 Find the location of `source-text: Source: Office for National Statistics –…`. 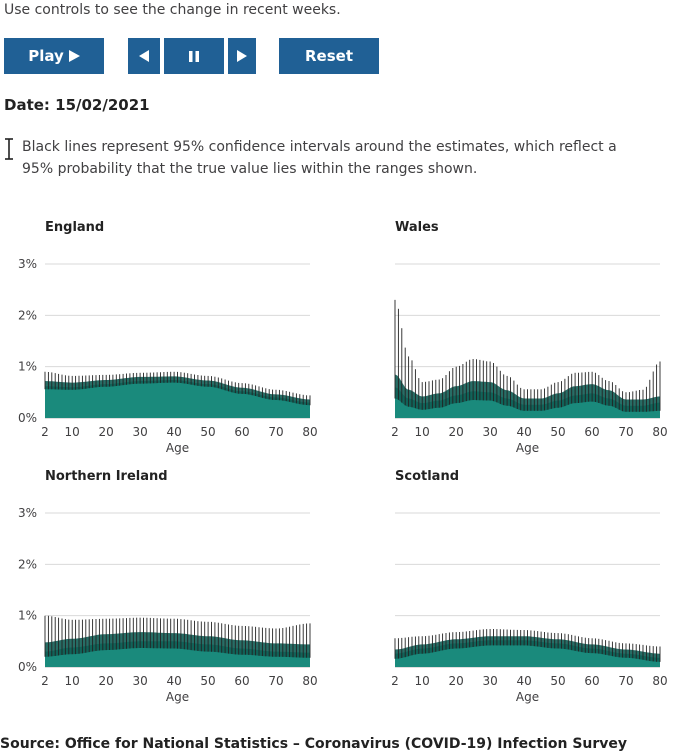

source-text: Source: Office for National Statistics –… is located at coordinates (314, 744).